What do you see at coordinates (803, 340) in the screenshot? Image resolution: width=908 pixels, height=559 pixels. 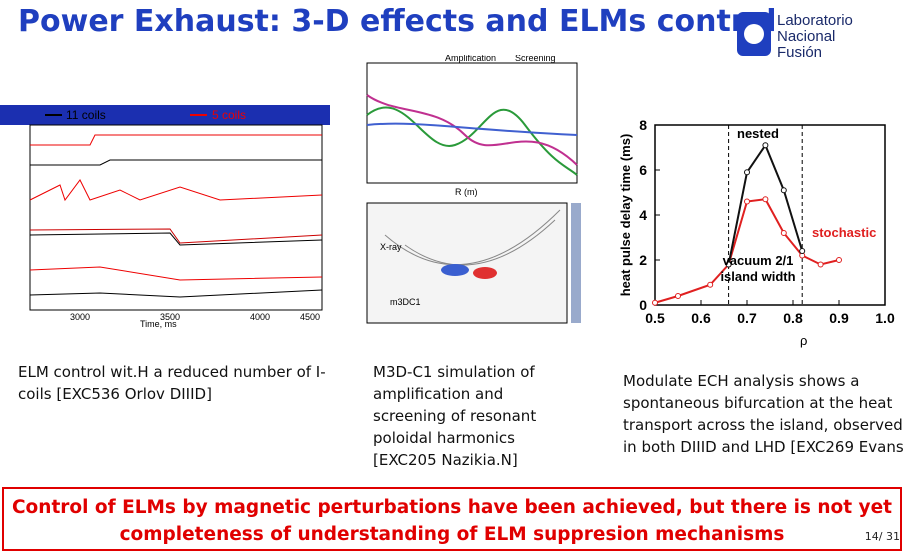 I see `x-axis-label: ρ` at bounding box center [803, 340].